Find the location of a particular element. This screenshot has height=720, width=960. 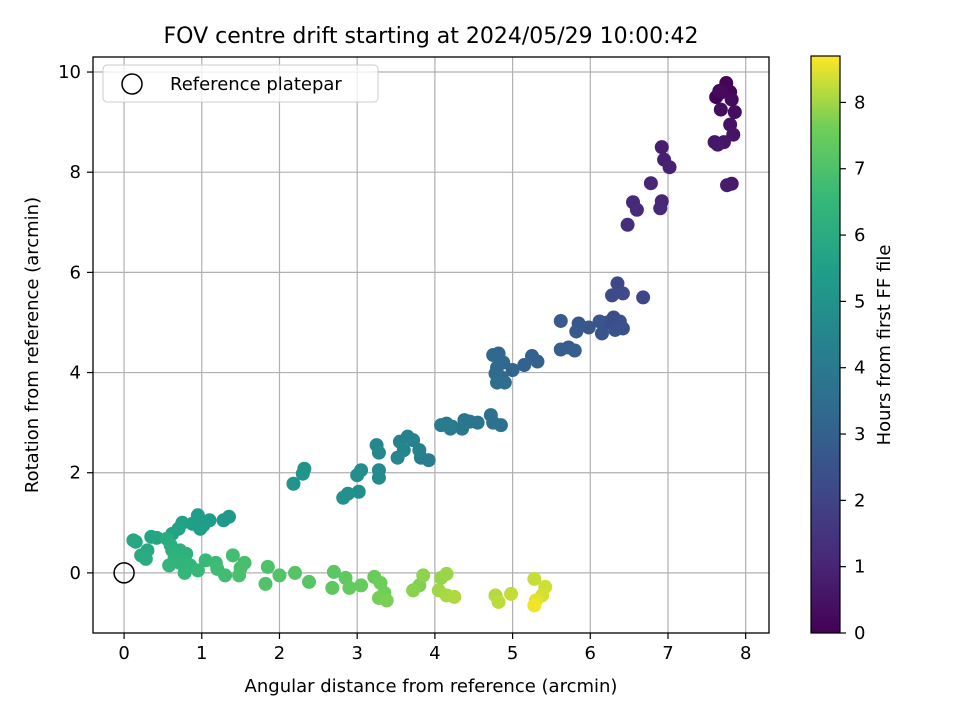

colorbar-tick-label: 8 is located at coordinates (859, 102).